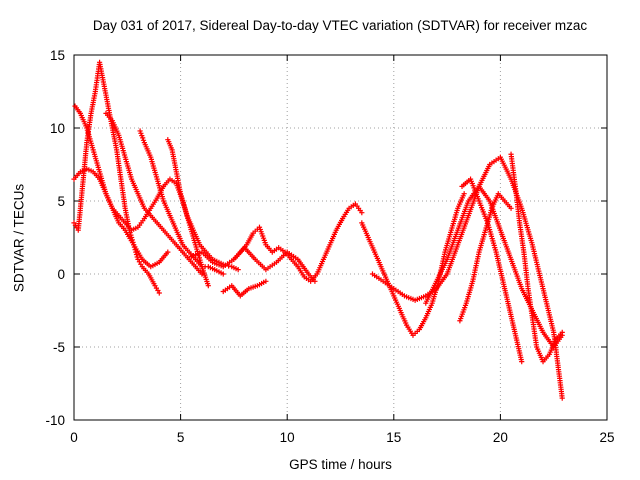 The height and width of the screenshot is (480, 640). Describe the element at coordinates (287, 437) in the screenshot. I see `x-tick-label: 10` at that location.